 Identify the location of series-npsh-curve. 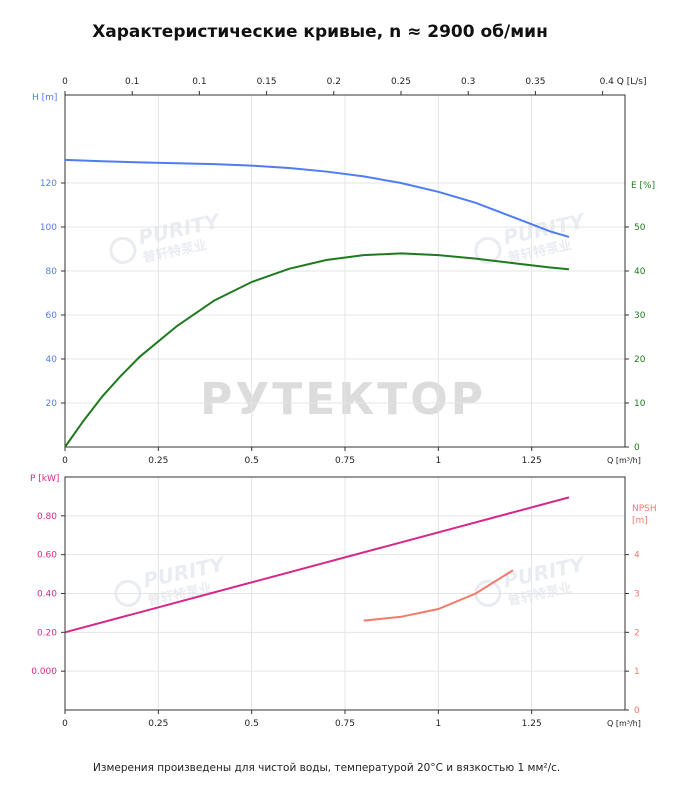
(438, 595).